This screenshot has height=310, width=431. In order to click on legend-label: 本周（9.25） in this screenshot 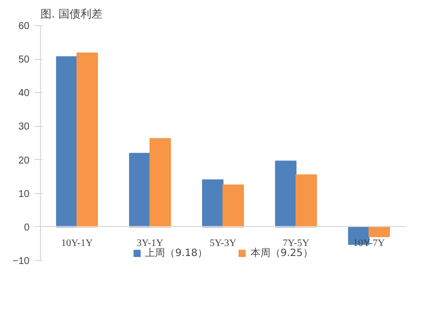, I will do `click(281, 253)`.